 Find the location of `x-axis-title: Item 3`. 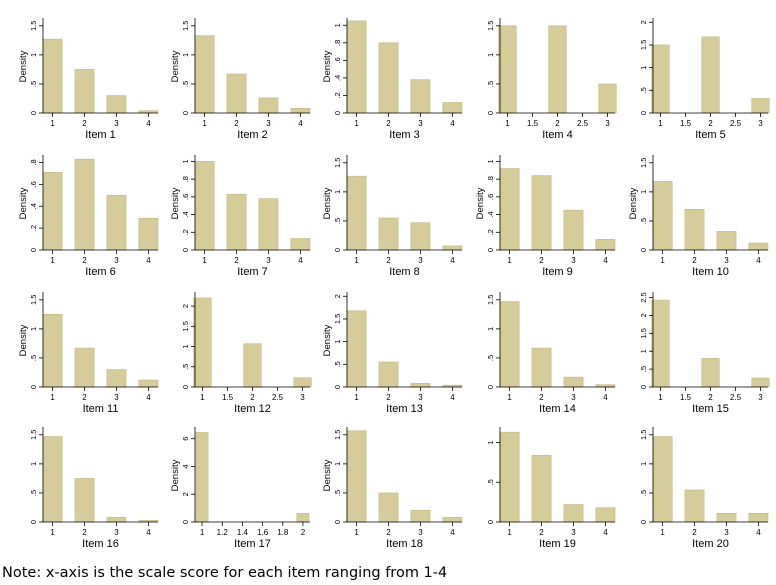

x-axis-title: Item 3 is located at coordinates (404, 135).